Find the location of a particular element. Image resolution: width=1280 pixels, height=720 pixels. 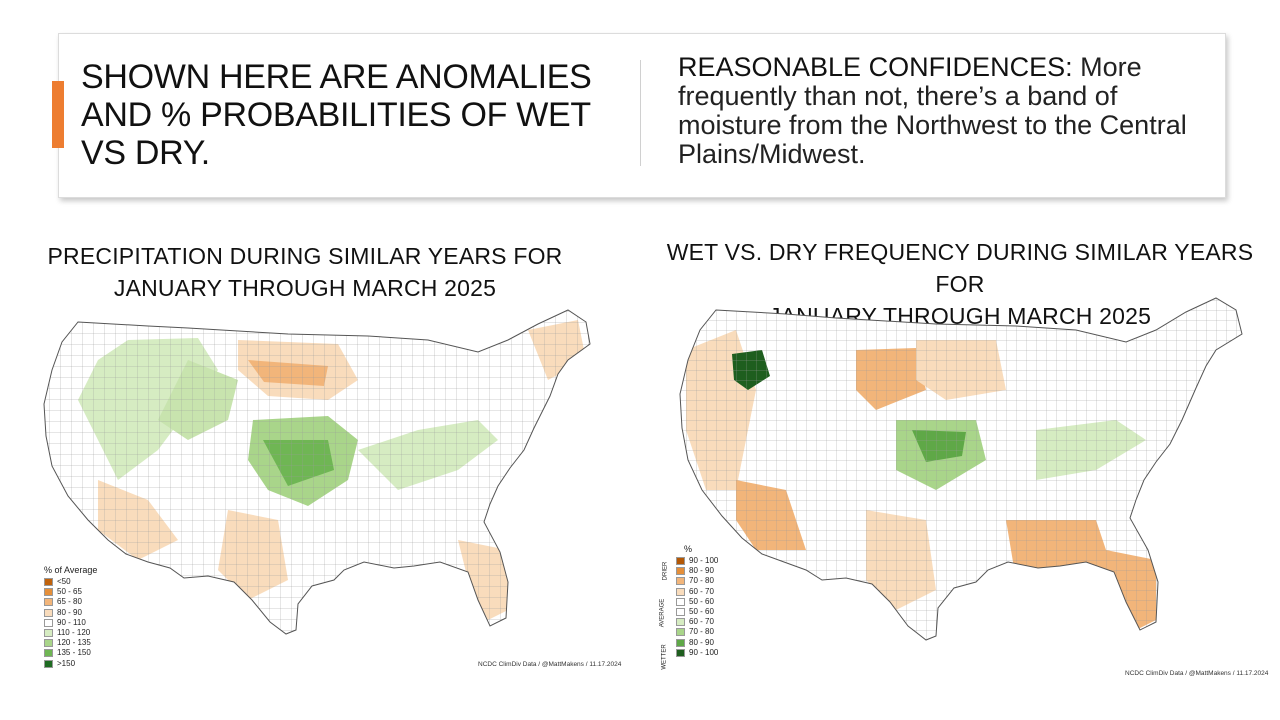

accent-bar is located at coordinates (58, 114).